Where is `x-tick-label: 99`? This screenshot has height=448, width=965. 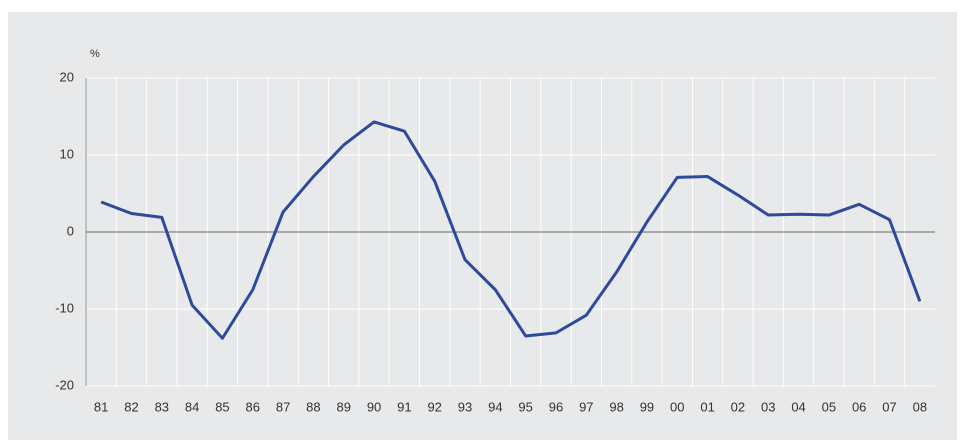 x-tick-label: 99 is located at coordinates (647, 406).